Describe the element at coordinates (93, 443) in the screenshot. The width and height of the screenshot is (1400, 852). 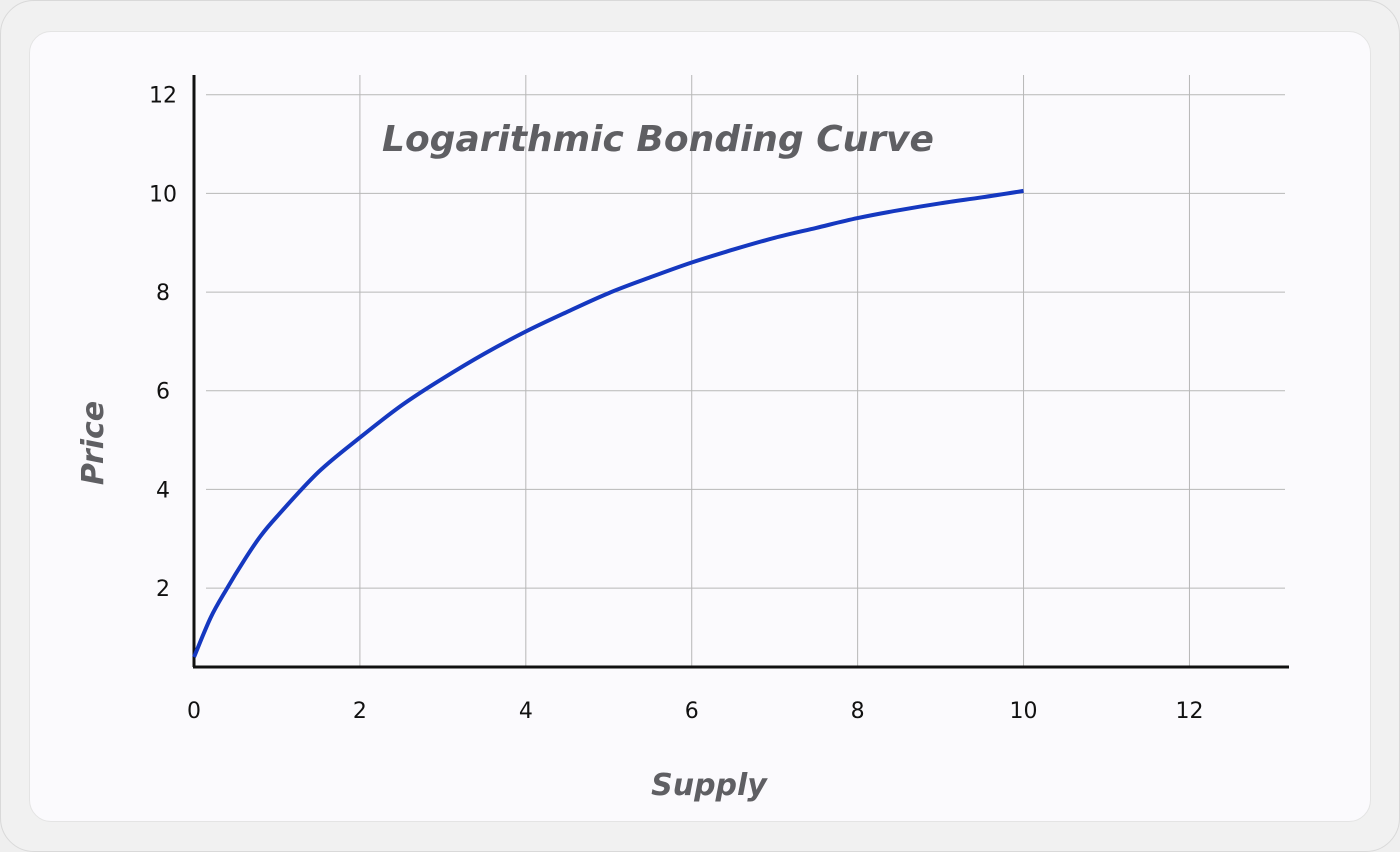
I see `y-axis-title: Price` at that location.